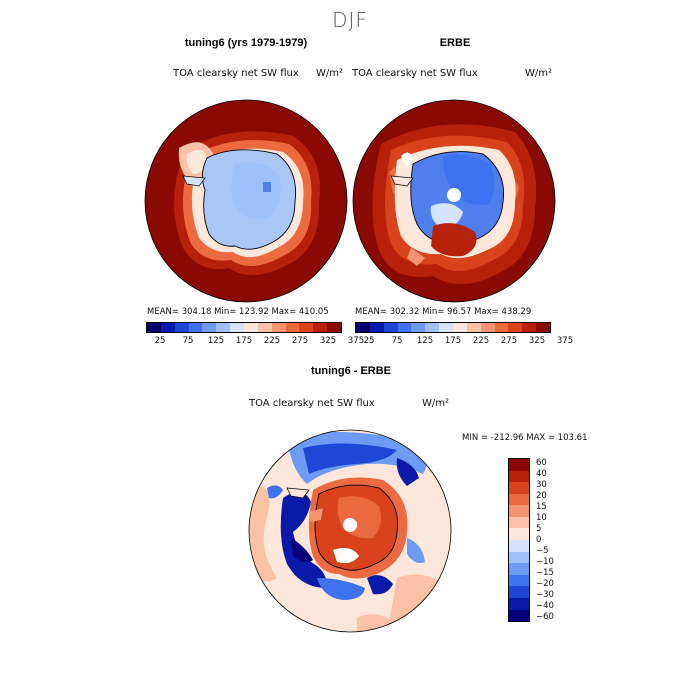 This screenshot has height=700, width=700. I want to click on panel1-map, so click(246, 201).